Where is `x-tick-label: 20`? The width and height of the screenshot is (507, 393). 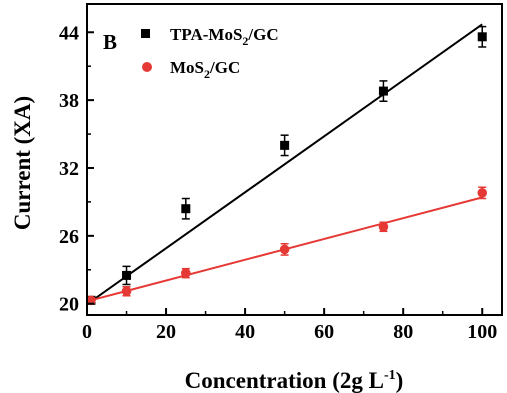 x-tick-label: 20 is located at coordinates (166, 332).